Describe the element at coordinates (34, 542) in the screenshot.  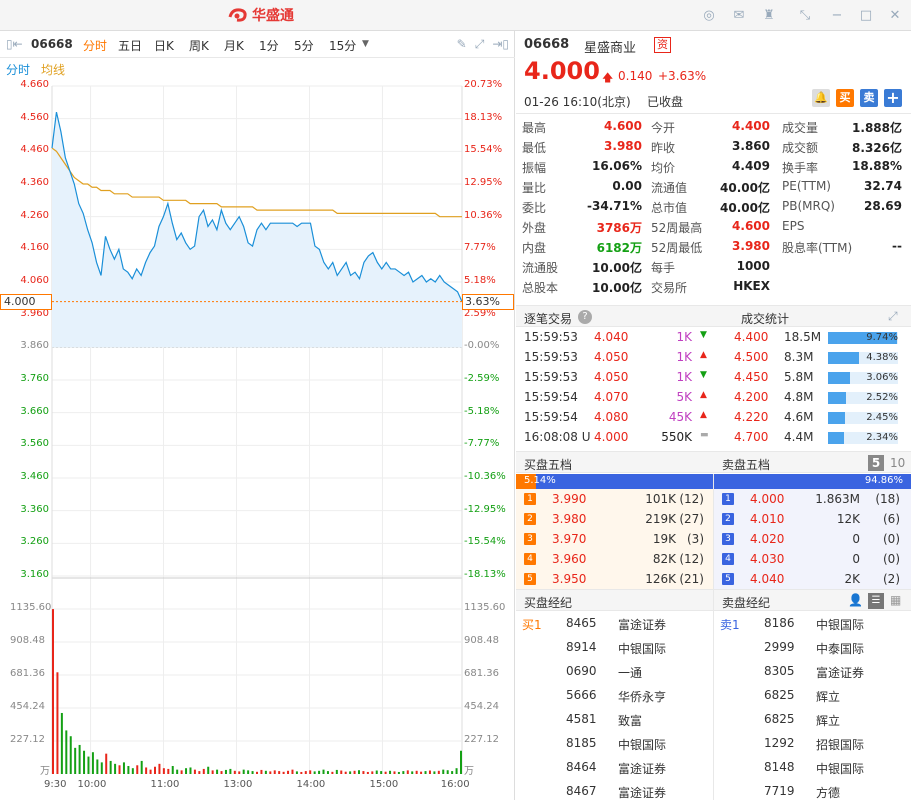
I see `price-tick-label: 3.260` at that location.